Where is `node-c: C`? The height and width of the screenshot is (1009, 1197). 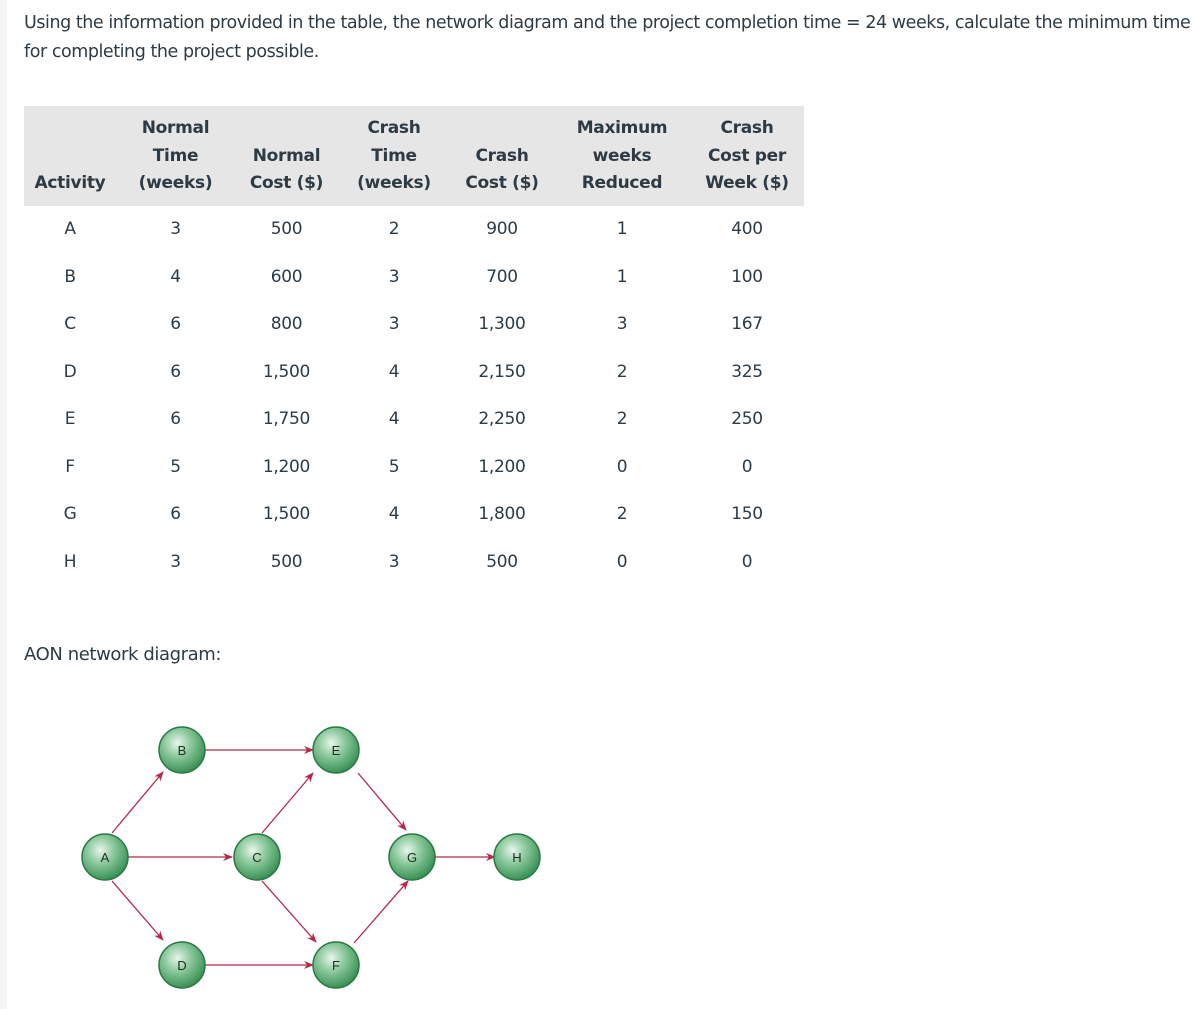
node-c: C is located at coordinates (257, 857).